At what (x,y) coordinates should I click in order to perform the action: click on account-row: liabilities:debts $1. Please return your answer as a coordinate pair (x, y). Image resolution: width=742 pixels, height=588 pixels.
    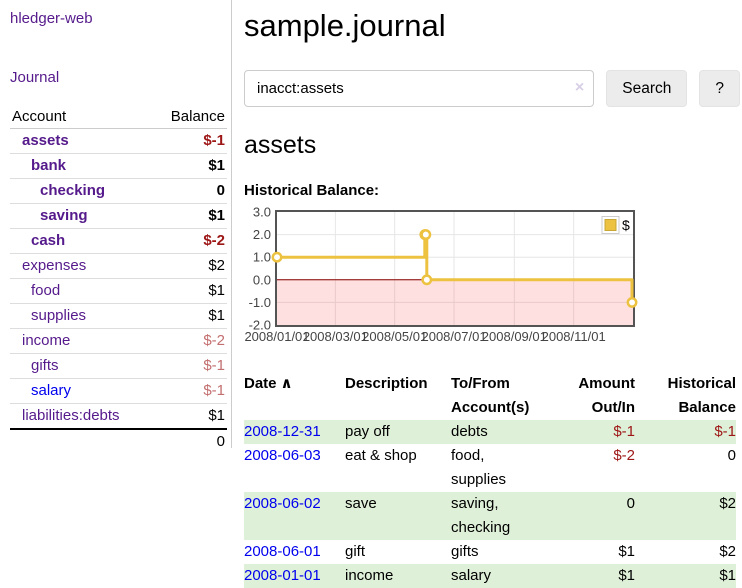
    Looking at the image, I should click on (118, 416).